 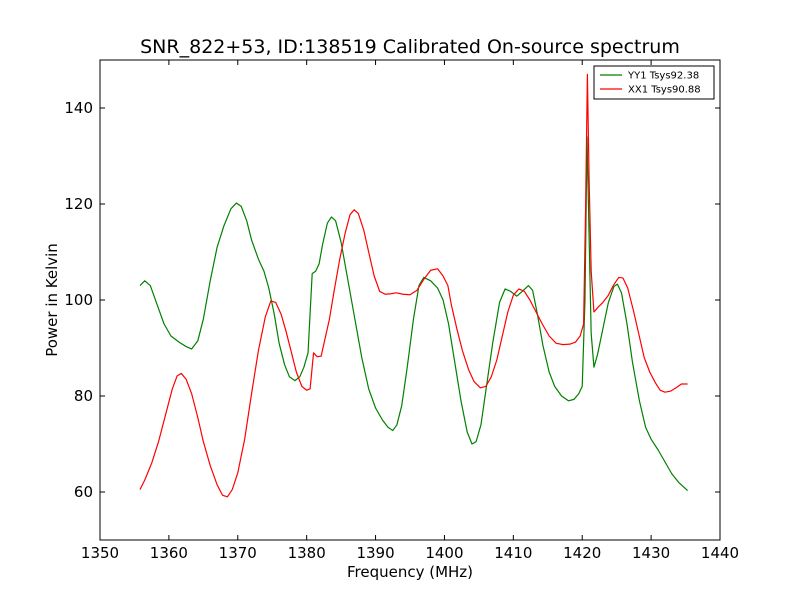 What do you see at coordinates (78, 108) in the screenshot?
I see `y-tick-label: 140` at bounding box center [78, 108].